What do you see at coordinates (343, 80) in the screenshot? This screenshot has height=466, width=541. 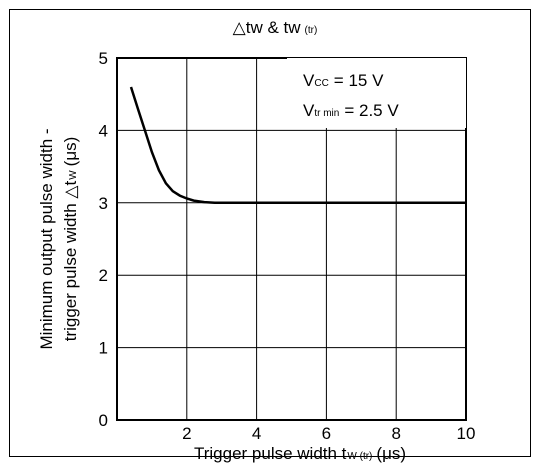 I see `annotation-vcc: VCC = 15 V` at bounding box center [343, 80].